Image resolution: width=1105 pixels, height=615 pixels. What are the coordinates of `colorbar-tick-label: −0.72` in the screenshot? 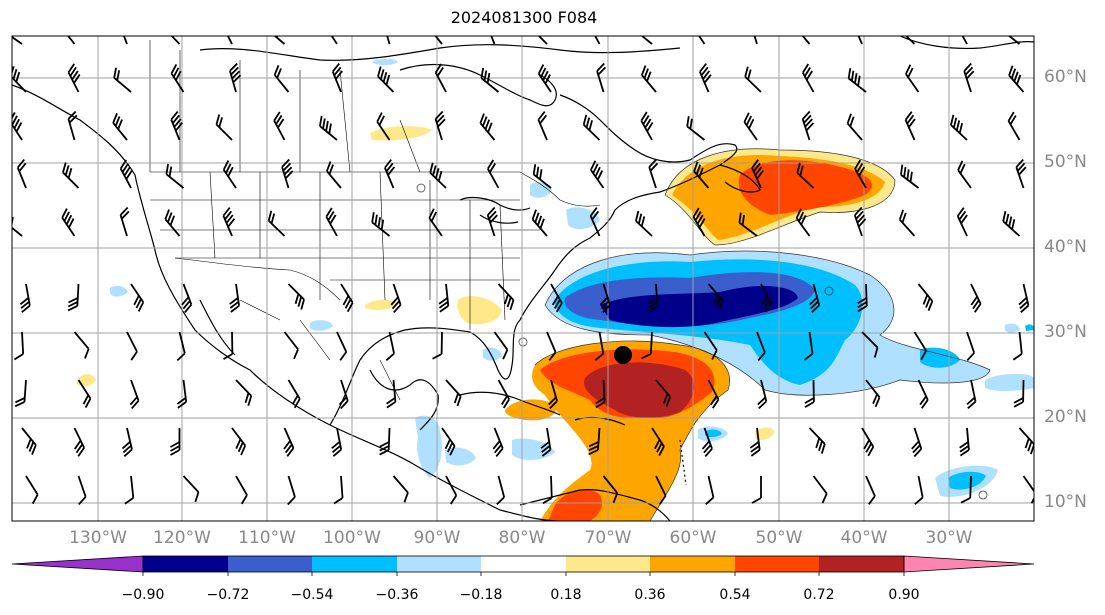 It's located at (228, 595).